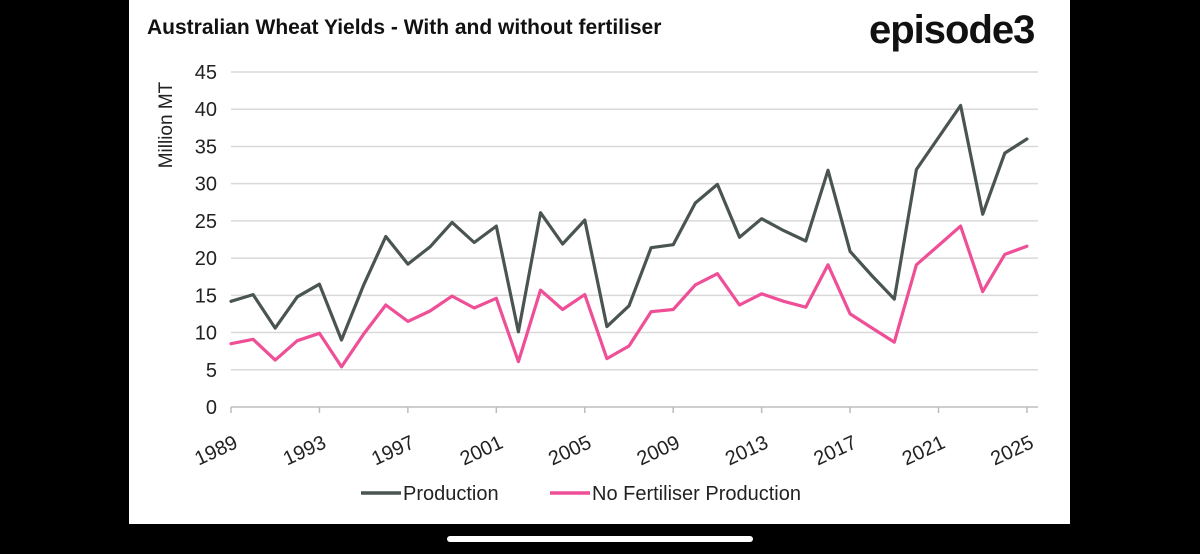 The height and width of the screenshot is (554, 1200). Describe the element at coordinates (206, 147) in the screenshot. I see `y-tick-label: 35` at that location.